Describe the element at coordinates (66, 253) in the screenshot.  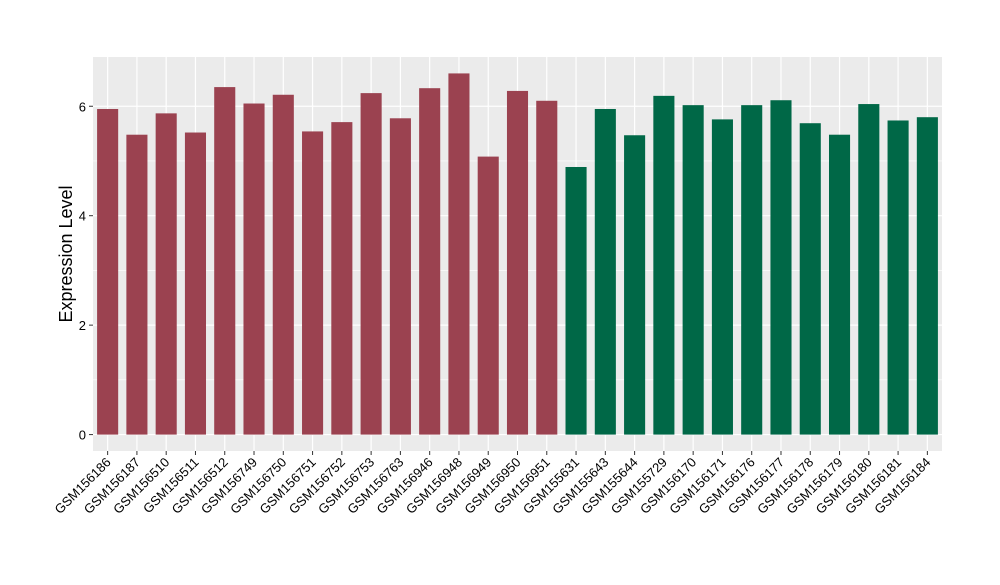
I see `y-axis-label: Expression Level` at that location.